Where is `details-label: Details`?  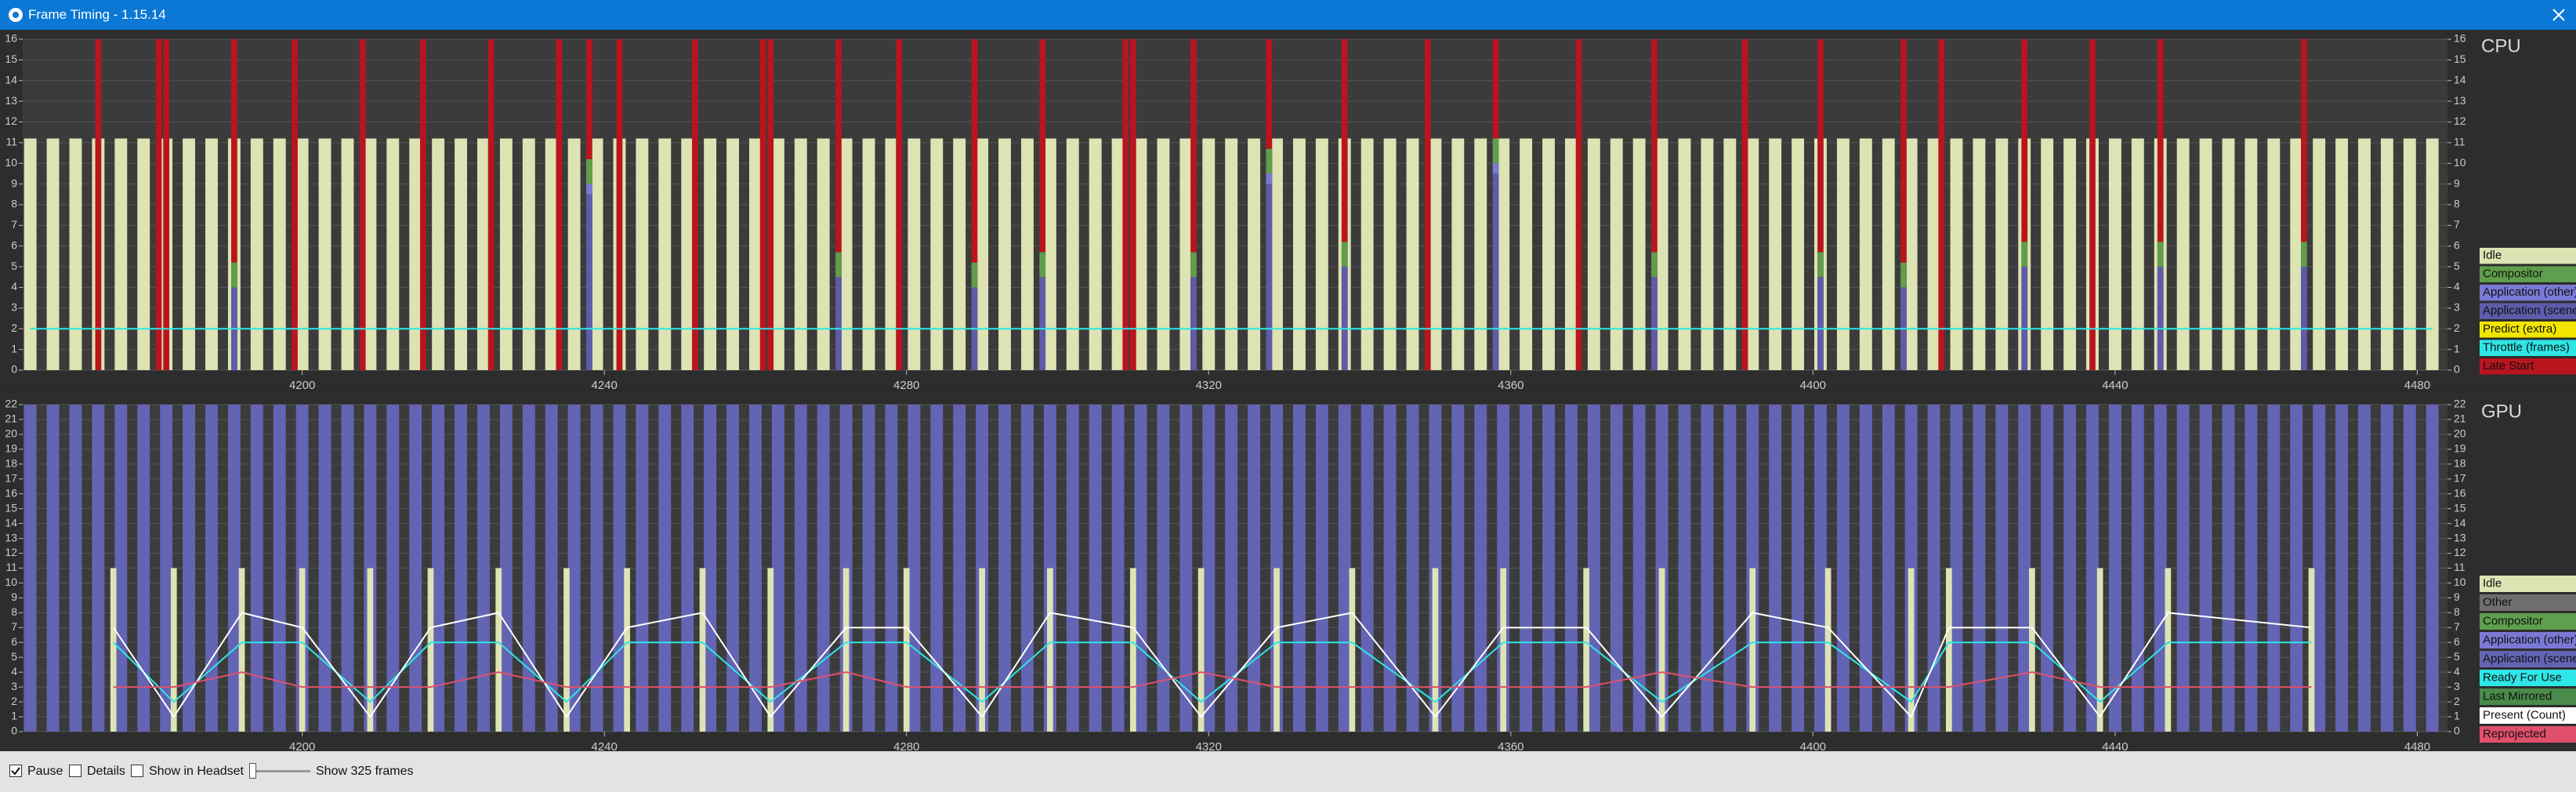 details-label: Details is located at coordinates (106, 772).